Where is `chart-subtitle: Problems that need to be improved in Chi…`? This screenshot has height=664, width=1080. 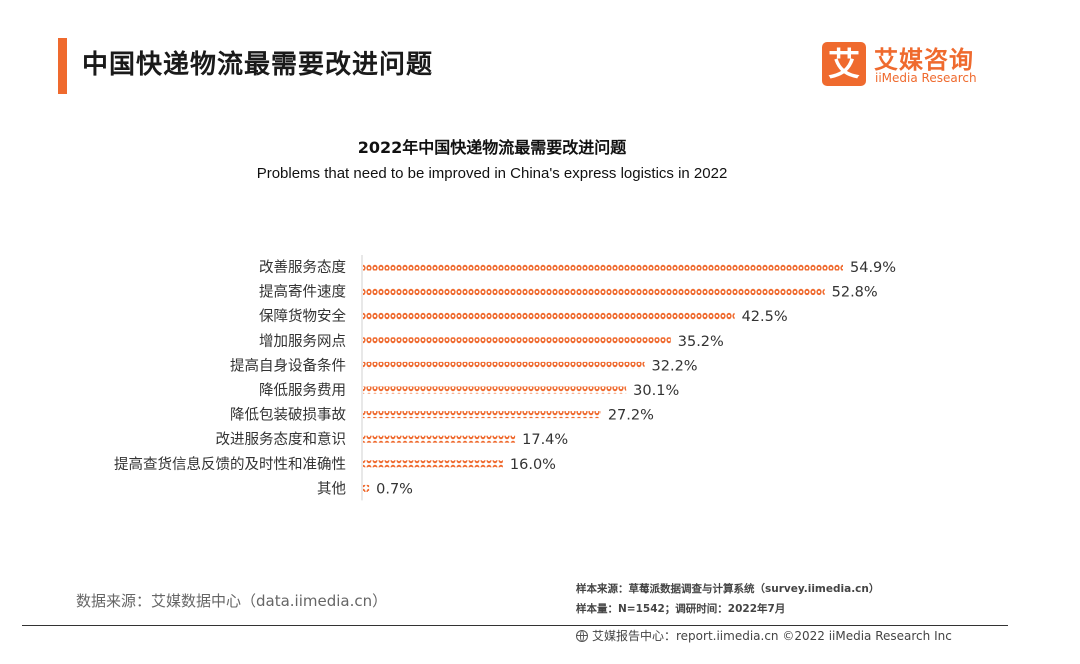
chart-subtitle: Problems that need to be improved in Chi… is located at coordinates (492, 173).